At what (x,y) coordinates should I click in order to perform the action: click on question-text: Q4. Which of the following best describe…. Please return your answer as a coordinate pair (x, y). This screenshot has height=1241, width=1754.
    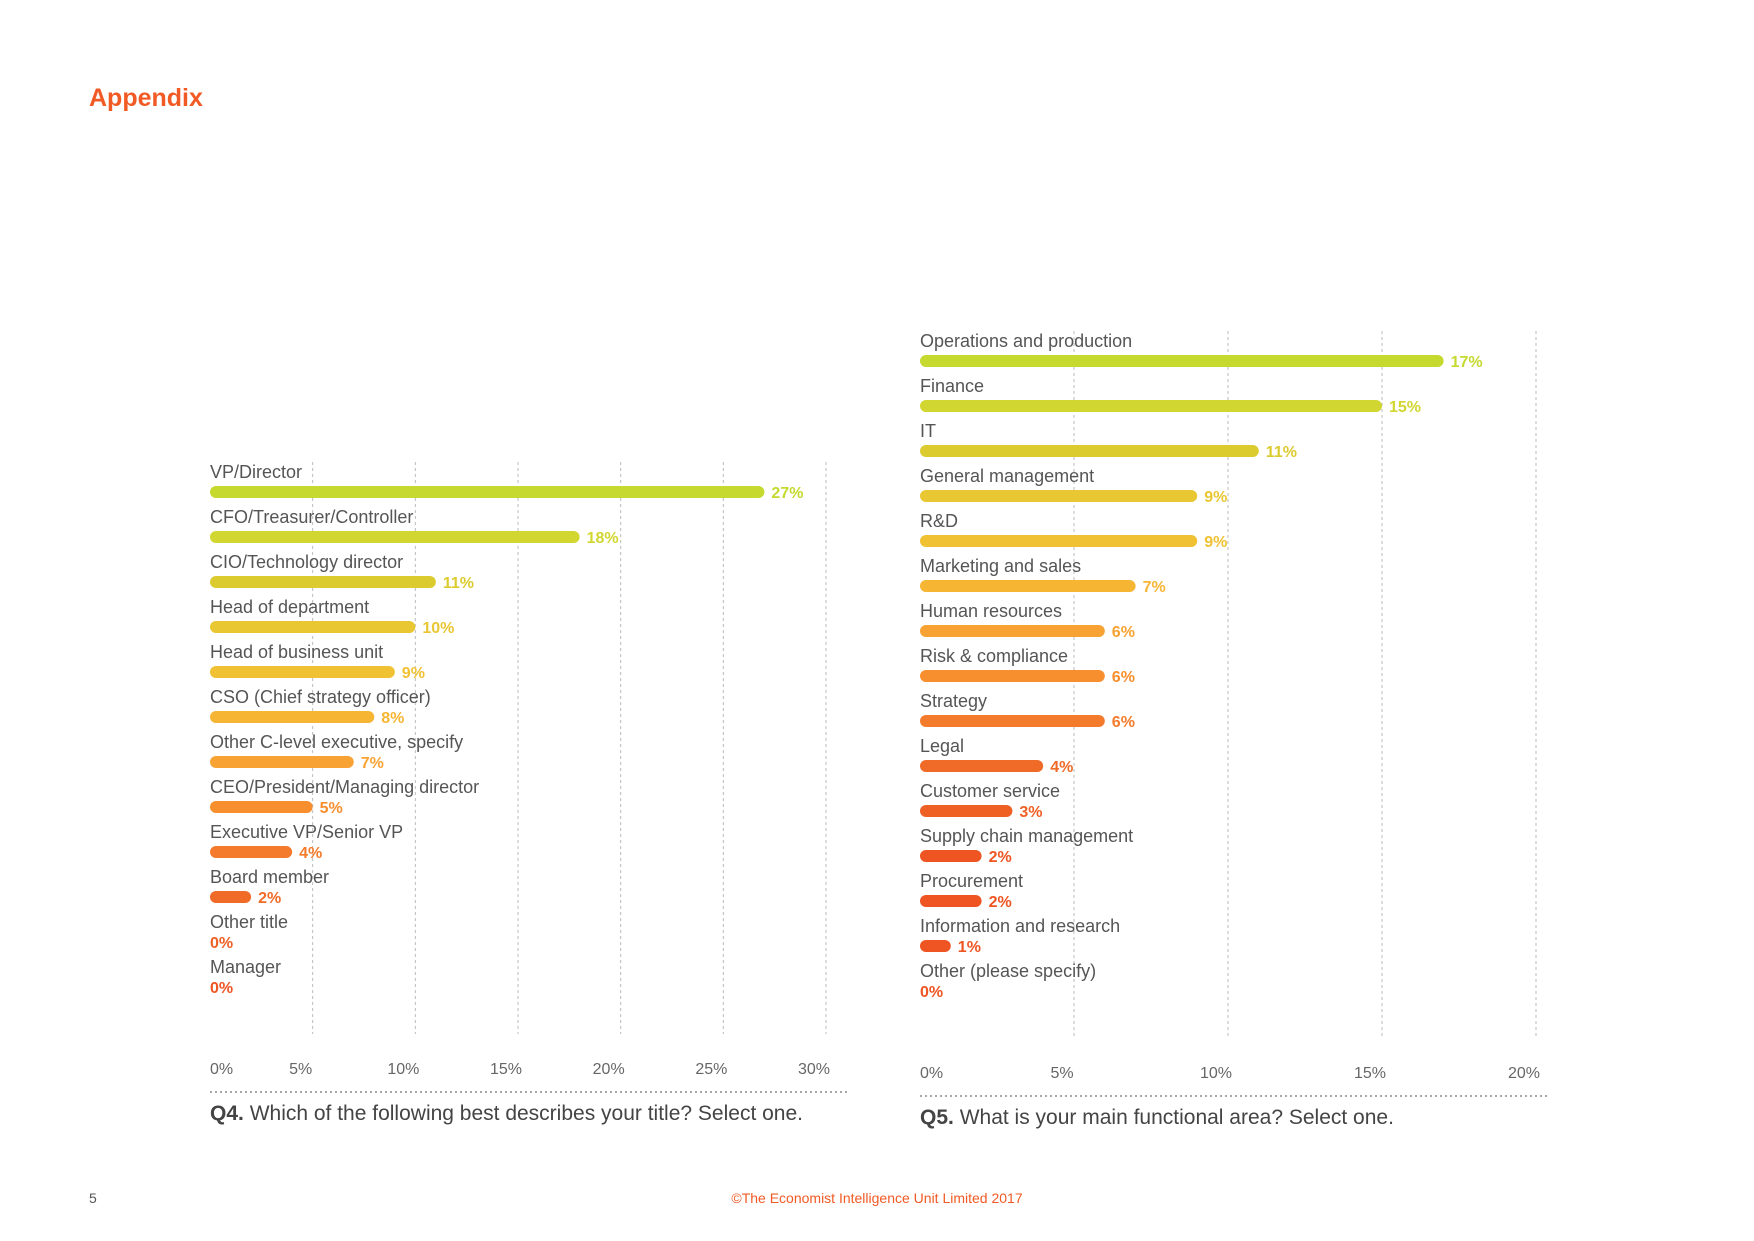
    Looking at the image, I should click on (506, 1113).